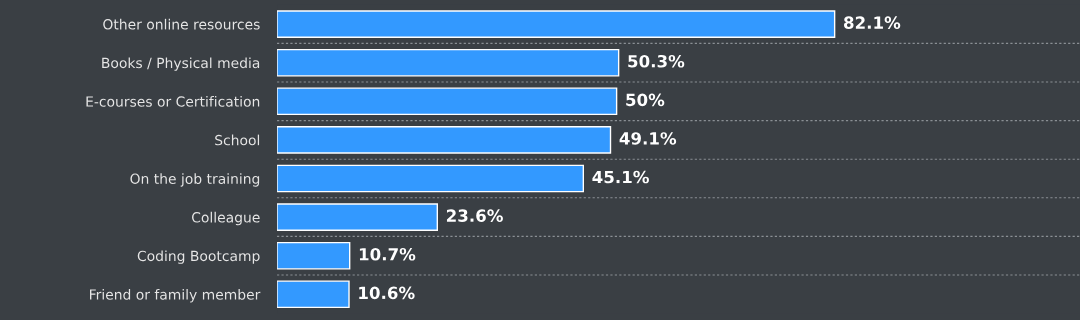 This screenshot has width=1080, height=320. I want to click on data-label: 49.1%, so click(648, 138).